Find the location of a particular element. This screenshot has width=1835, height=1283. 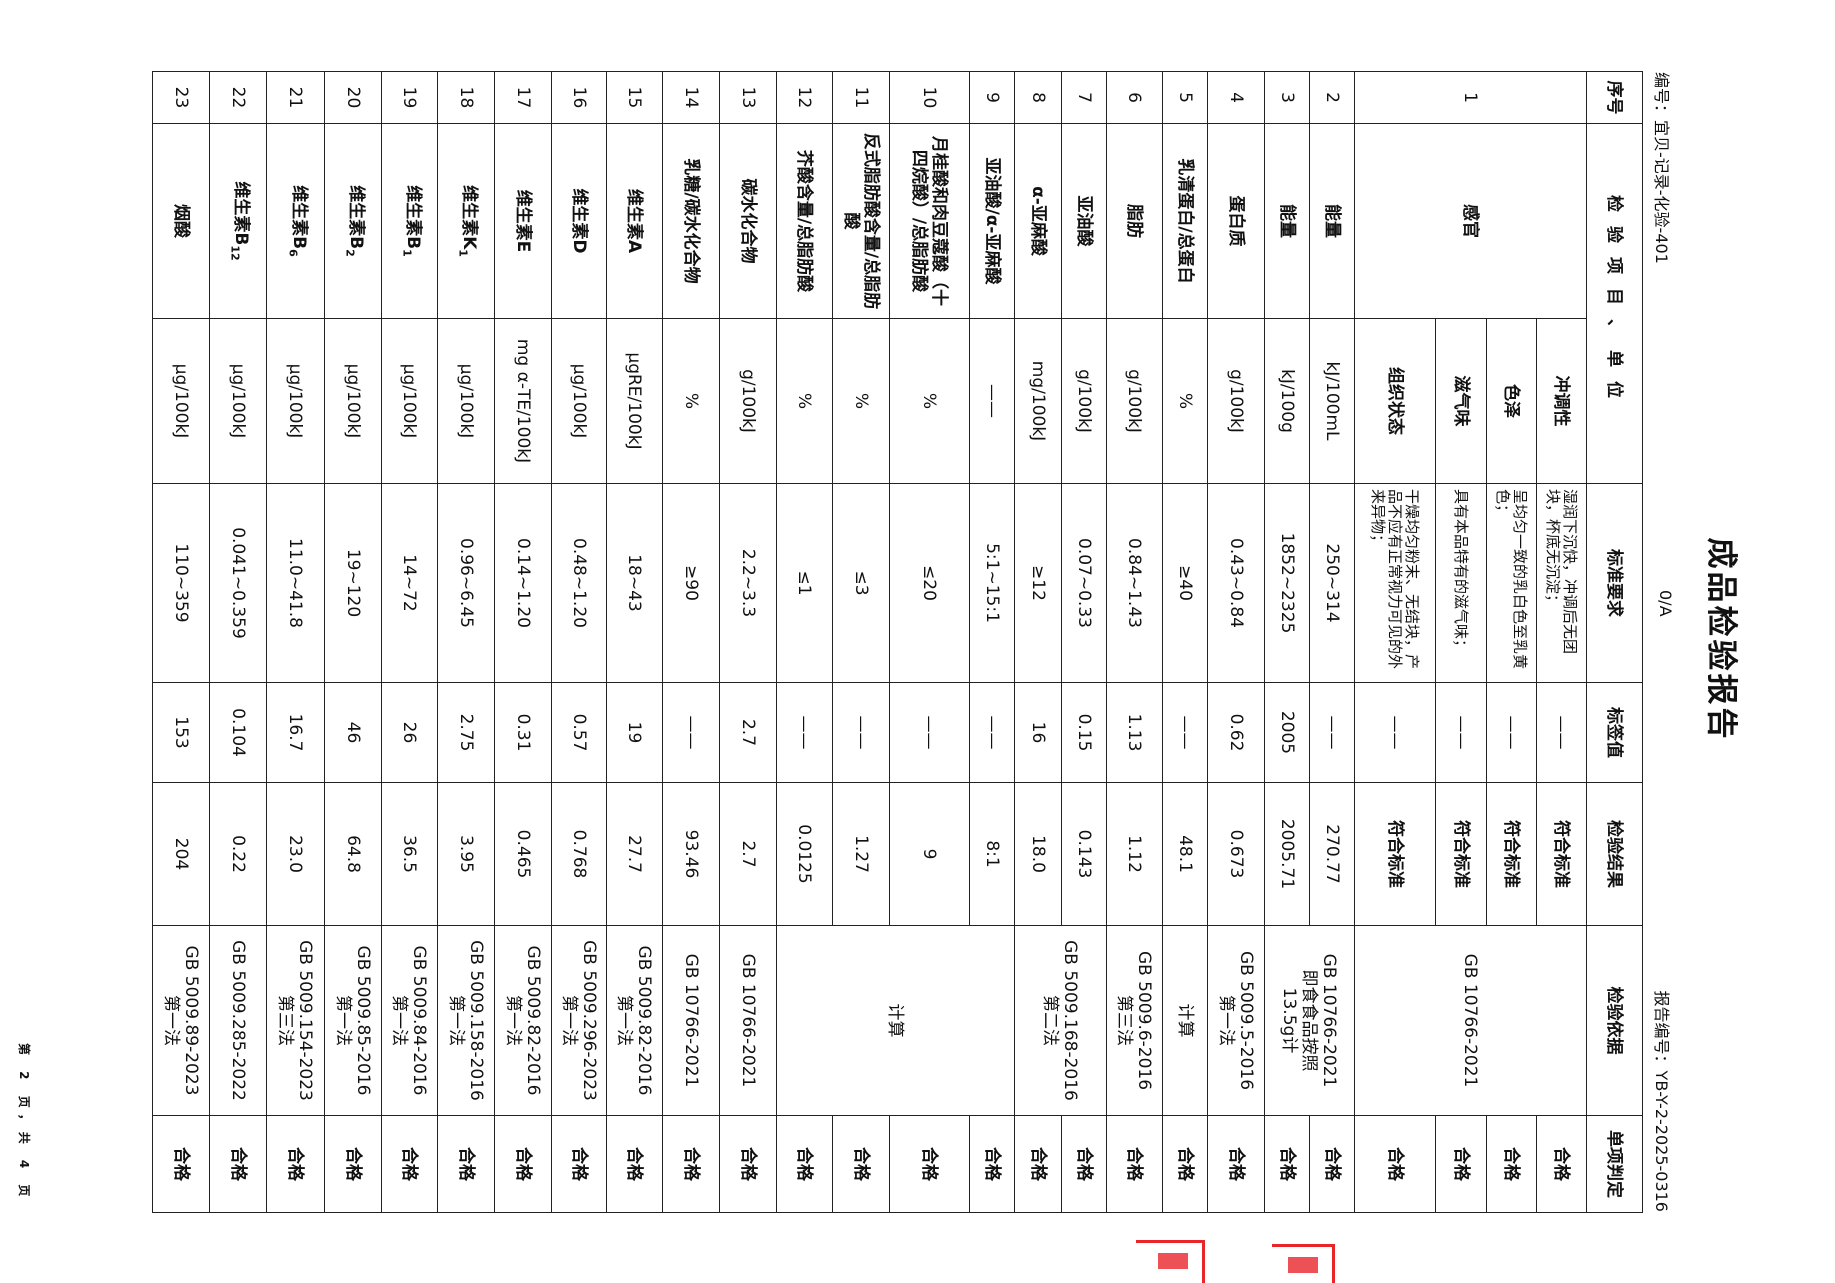

cell-item: 维生素B1 is located at coordinates (409, 221).